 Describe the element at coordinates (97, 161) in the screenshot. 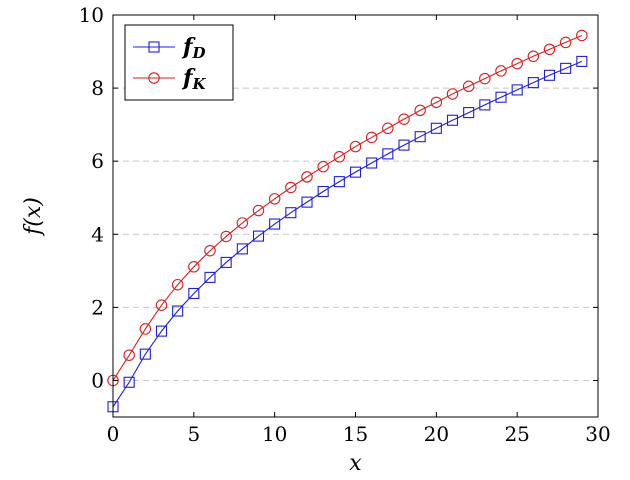

I see `y-tick-label: 6` at that location.